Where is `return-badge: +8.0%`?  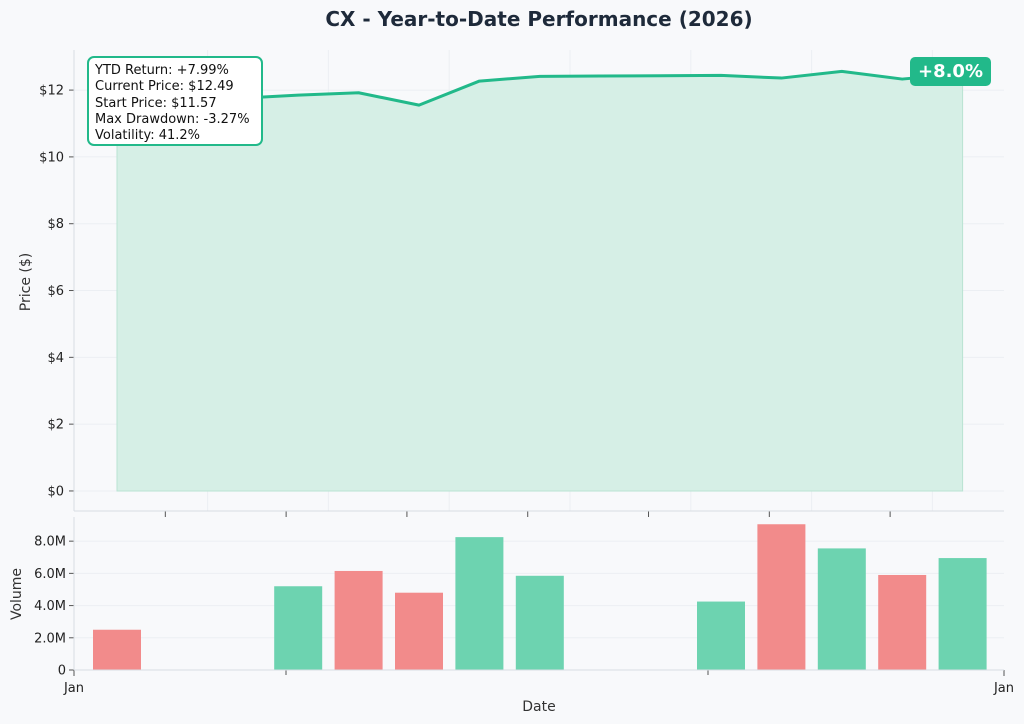
return-badge: +8.0% is located at coordinates (950, 71).